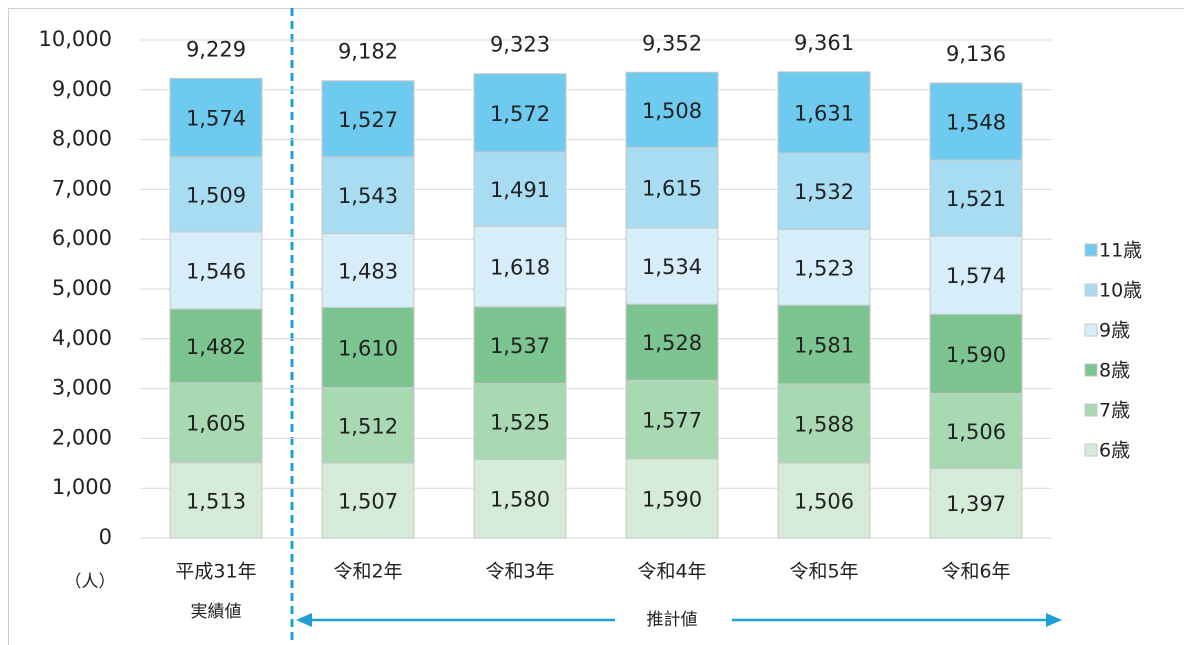 The height and width of the screenshot is (645, 1184). What do you see at coordinates (1114, 371) in the screenshot?
I see `legend-label: 8歳` at bounding box center [1114, 371].